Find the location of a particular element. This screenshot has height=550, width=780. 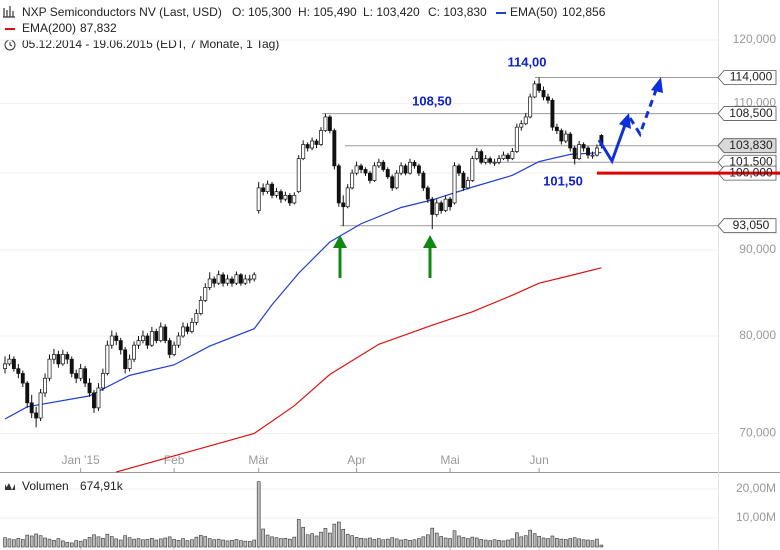

forecast-arrow is located at coordinates (612, 144).